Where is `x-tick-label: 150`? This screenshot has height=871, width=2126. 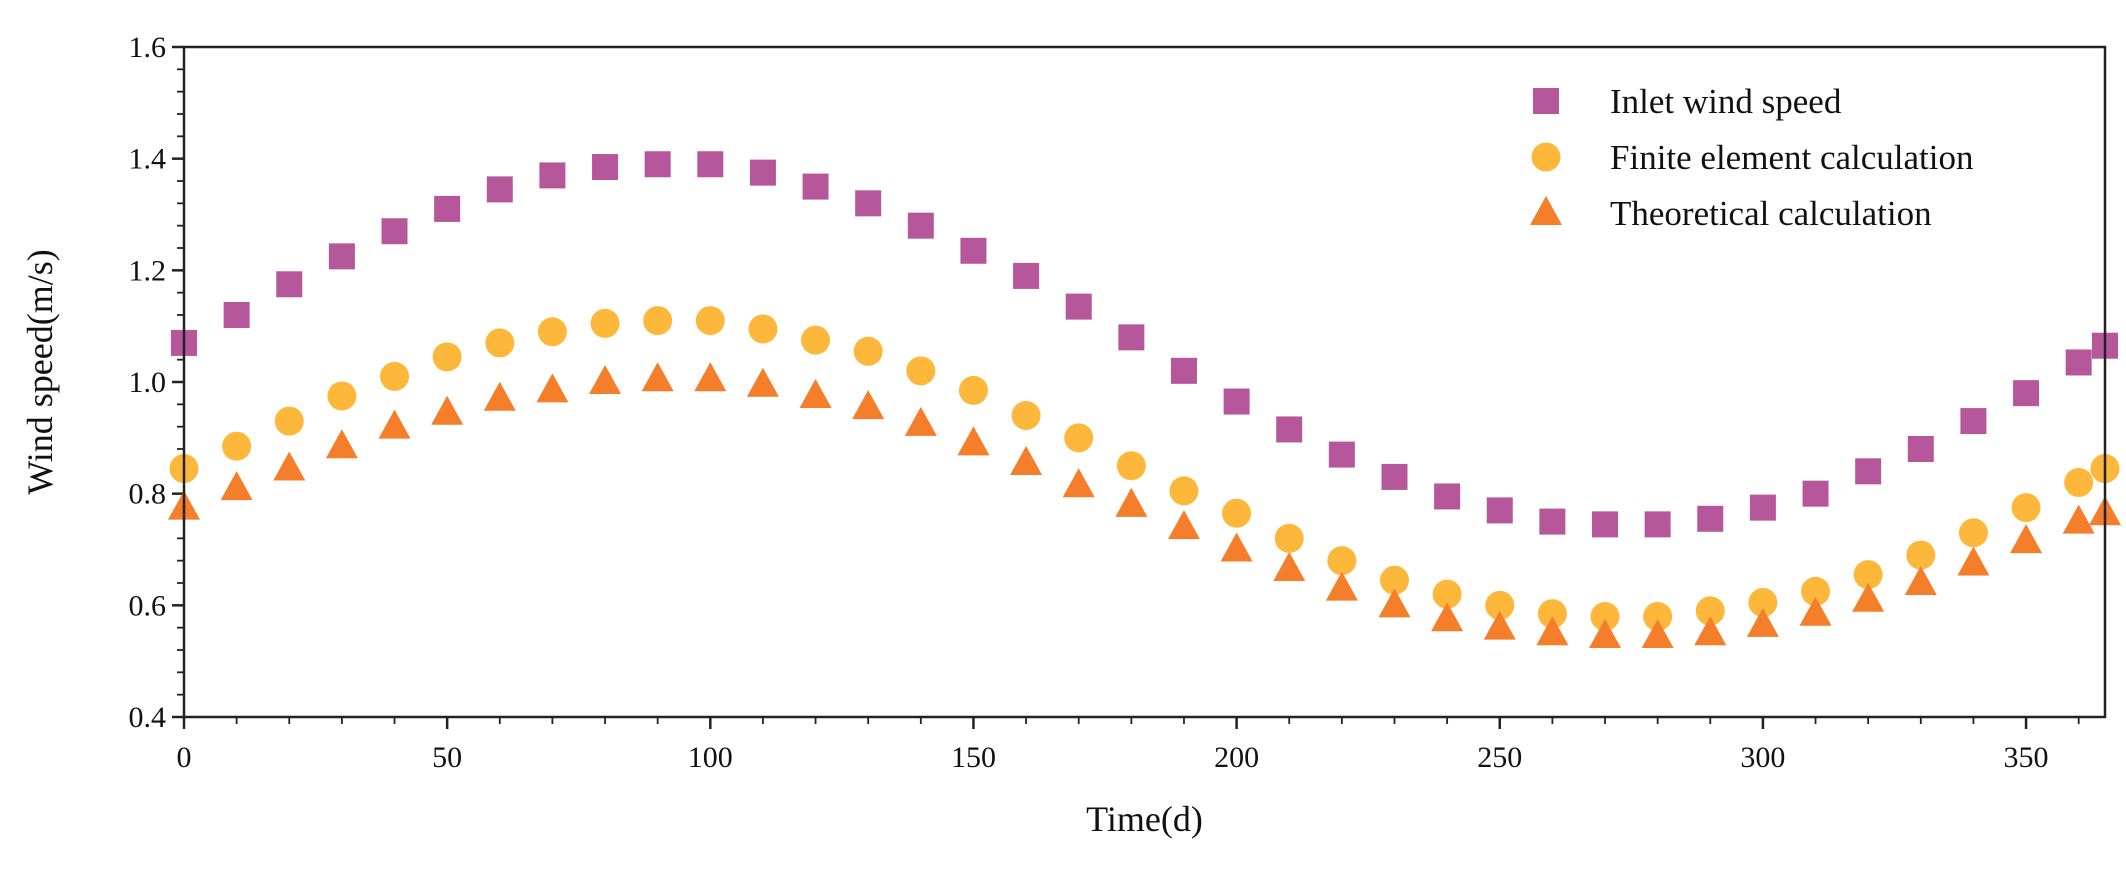
x-tick-label: 150 is located at coordinates (973, 757).